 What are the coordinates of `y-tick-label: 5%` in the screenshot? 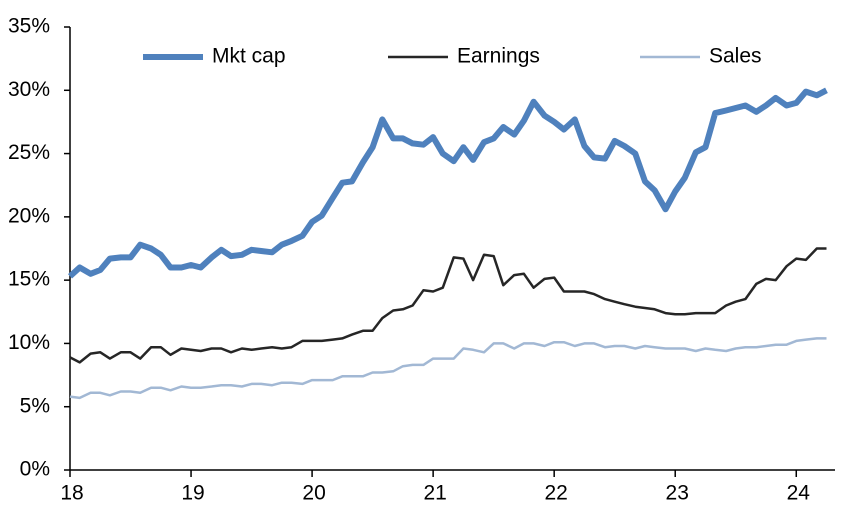 It's located at (35, 405).